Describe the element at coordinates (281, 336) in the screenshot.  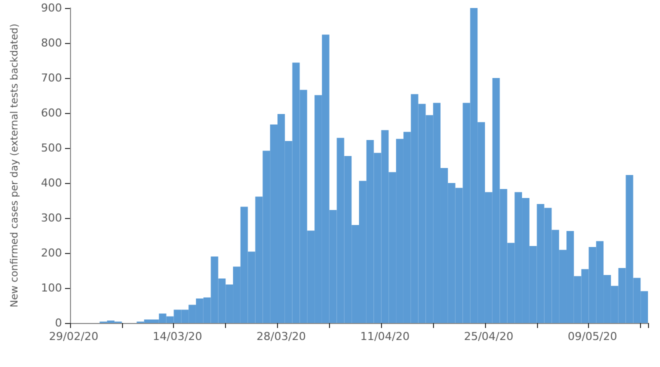
I see `x-tick-label: 28/03/20` at that location.